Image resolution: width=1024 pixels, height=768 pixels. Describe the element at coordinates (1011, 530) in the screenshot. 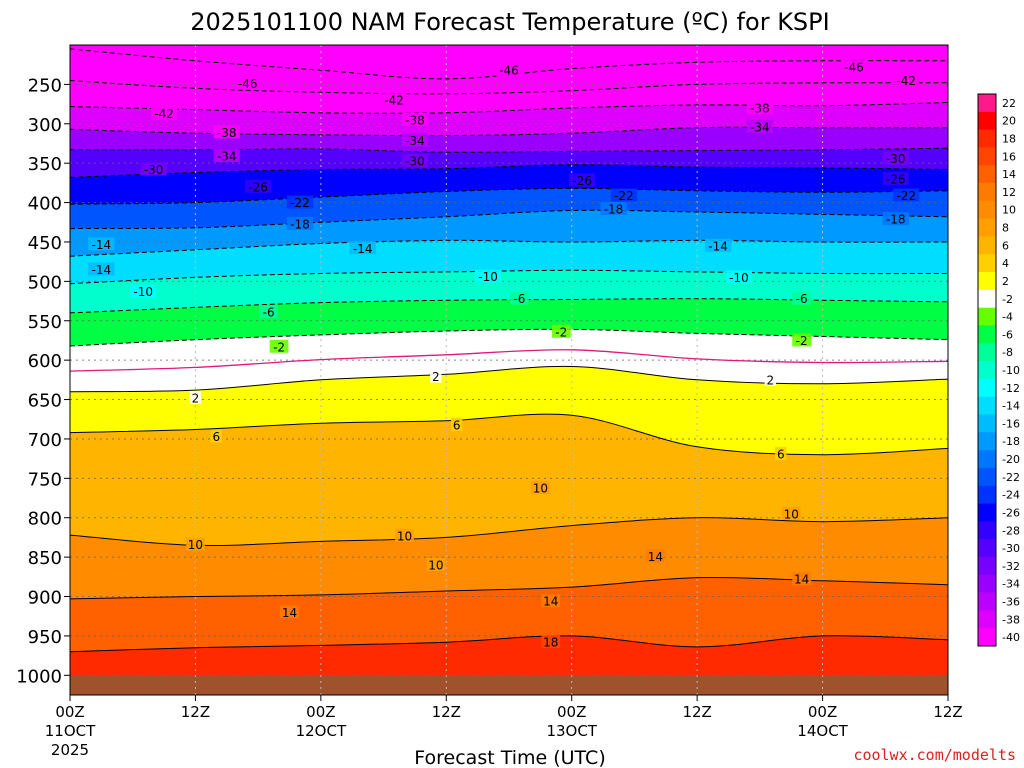

I see `legend-label: -28` at that location.